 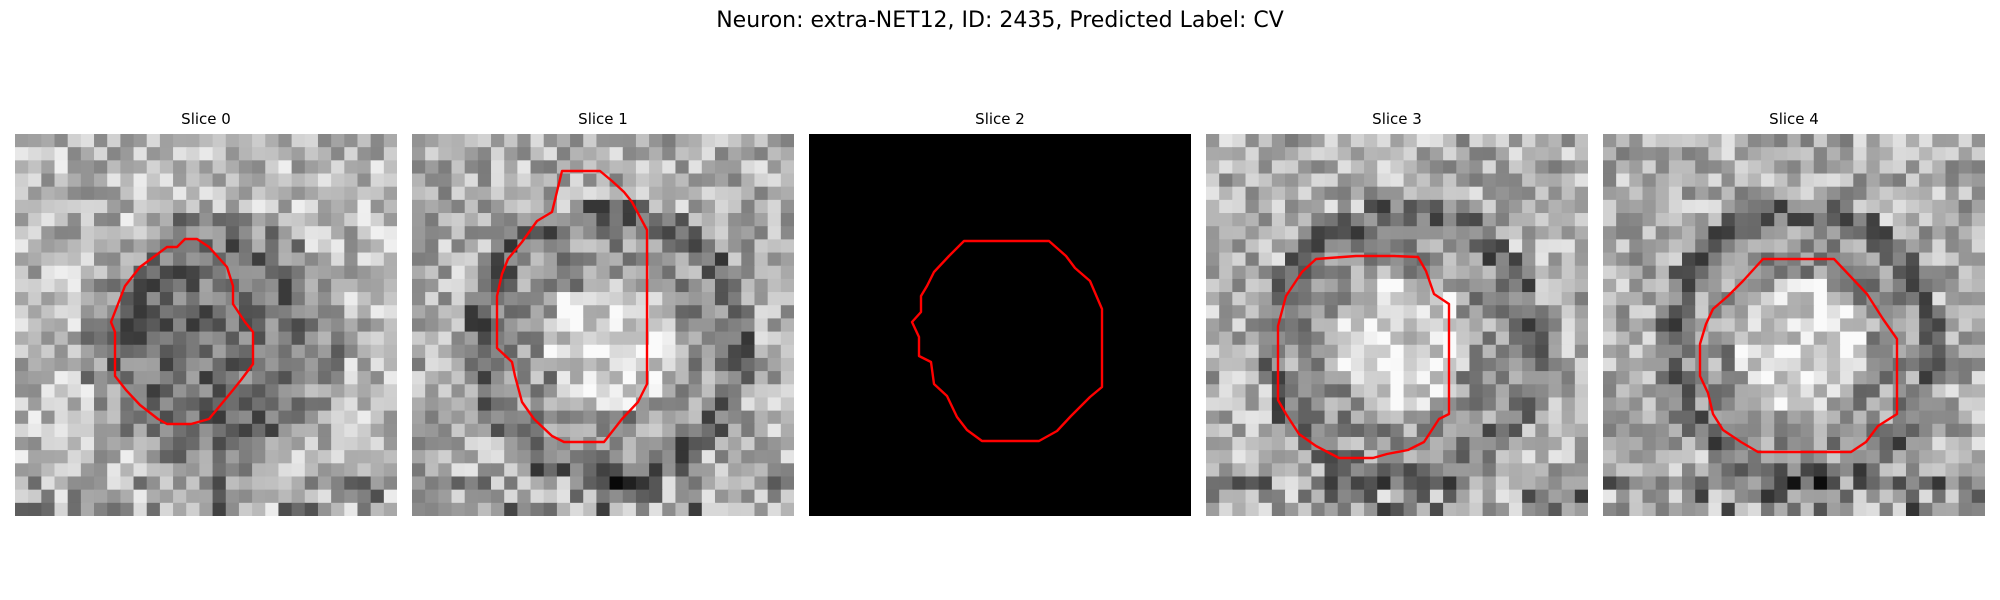 I want to click on slice-panel-1: Slice 1, so click(x=603, y=312).